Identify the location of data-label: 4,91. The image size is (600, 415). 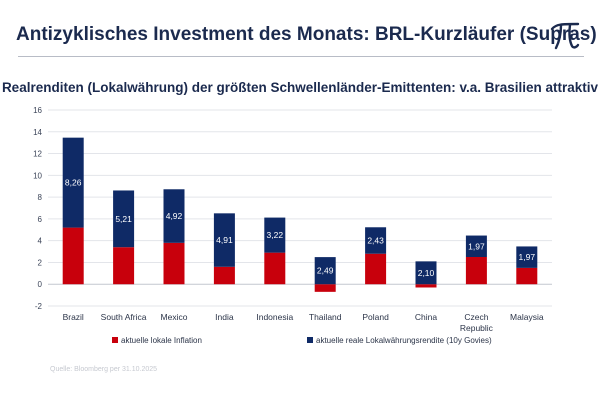
(224, 240).